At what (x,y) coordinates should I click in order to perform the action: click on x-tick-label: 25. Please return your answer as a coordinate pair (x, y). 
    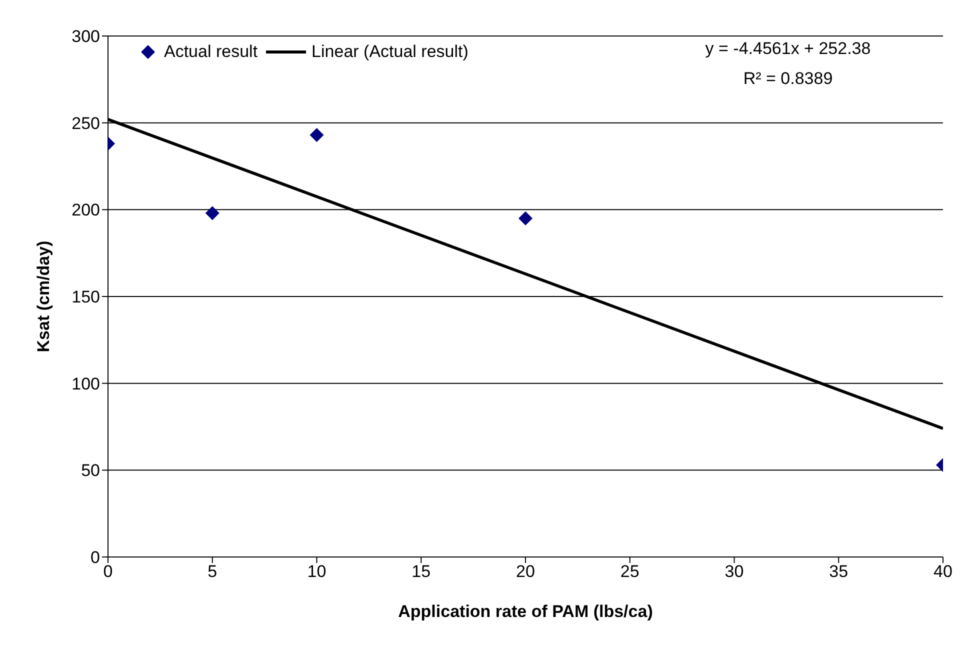
    Looking at the image, I should click on (630, 572).